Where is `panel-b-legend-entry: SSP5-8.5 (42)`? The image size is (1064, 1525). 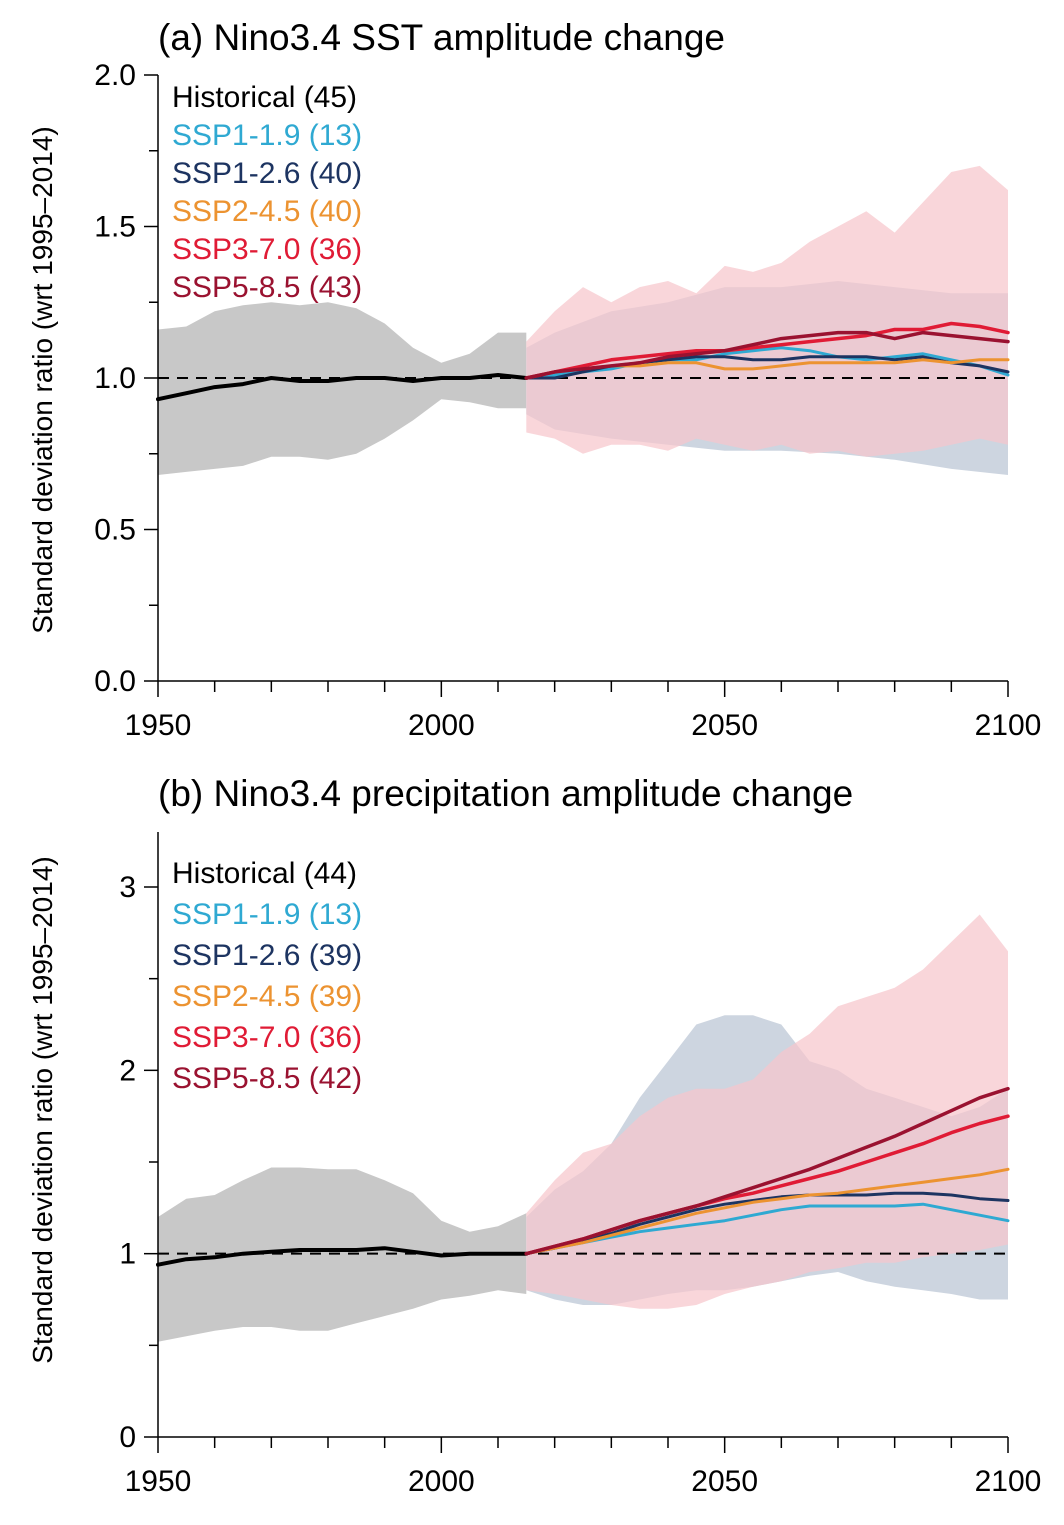
panel-b-legend-entry: SSP5-8.5 (42) is located at coordinates (267, 1078).